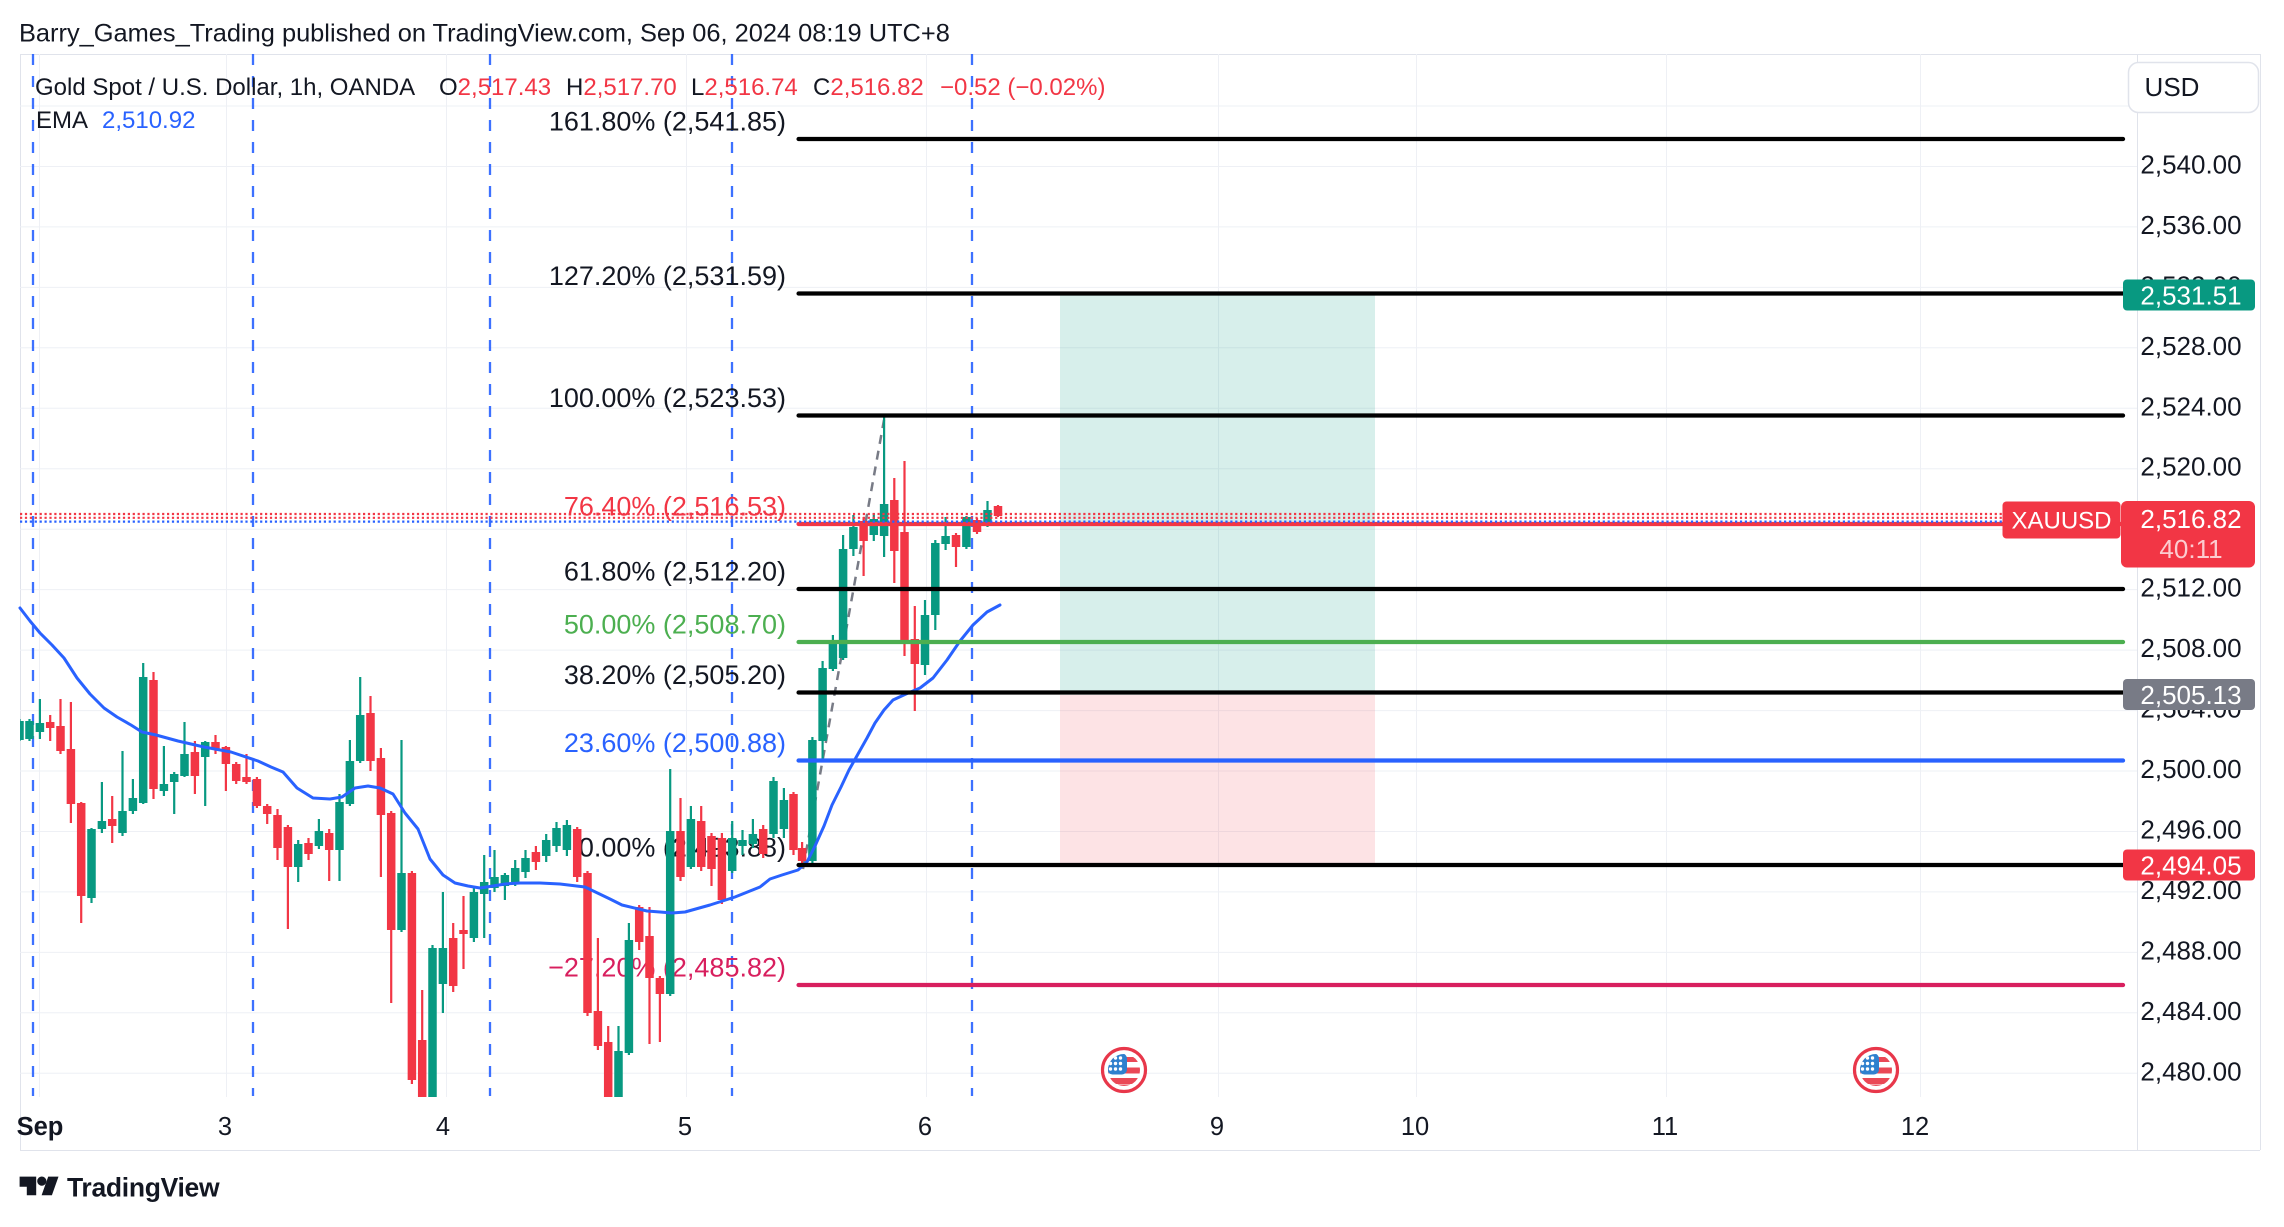 Image resolution: width=2284 pixels, height=1227 pixels. What do you see at coordinates (675, 743) in the screenshot?
I see `svg-text: 23.60% (2,500.88)` at bounding box center [675, 743].